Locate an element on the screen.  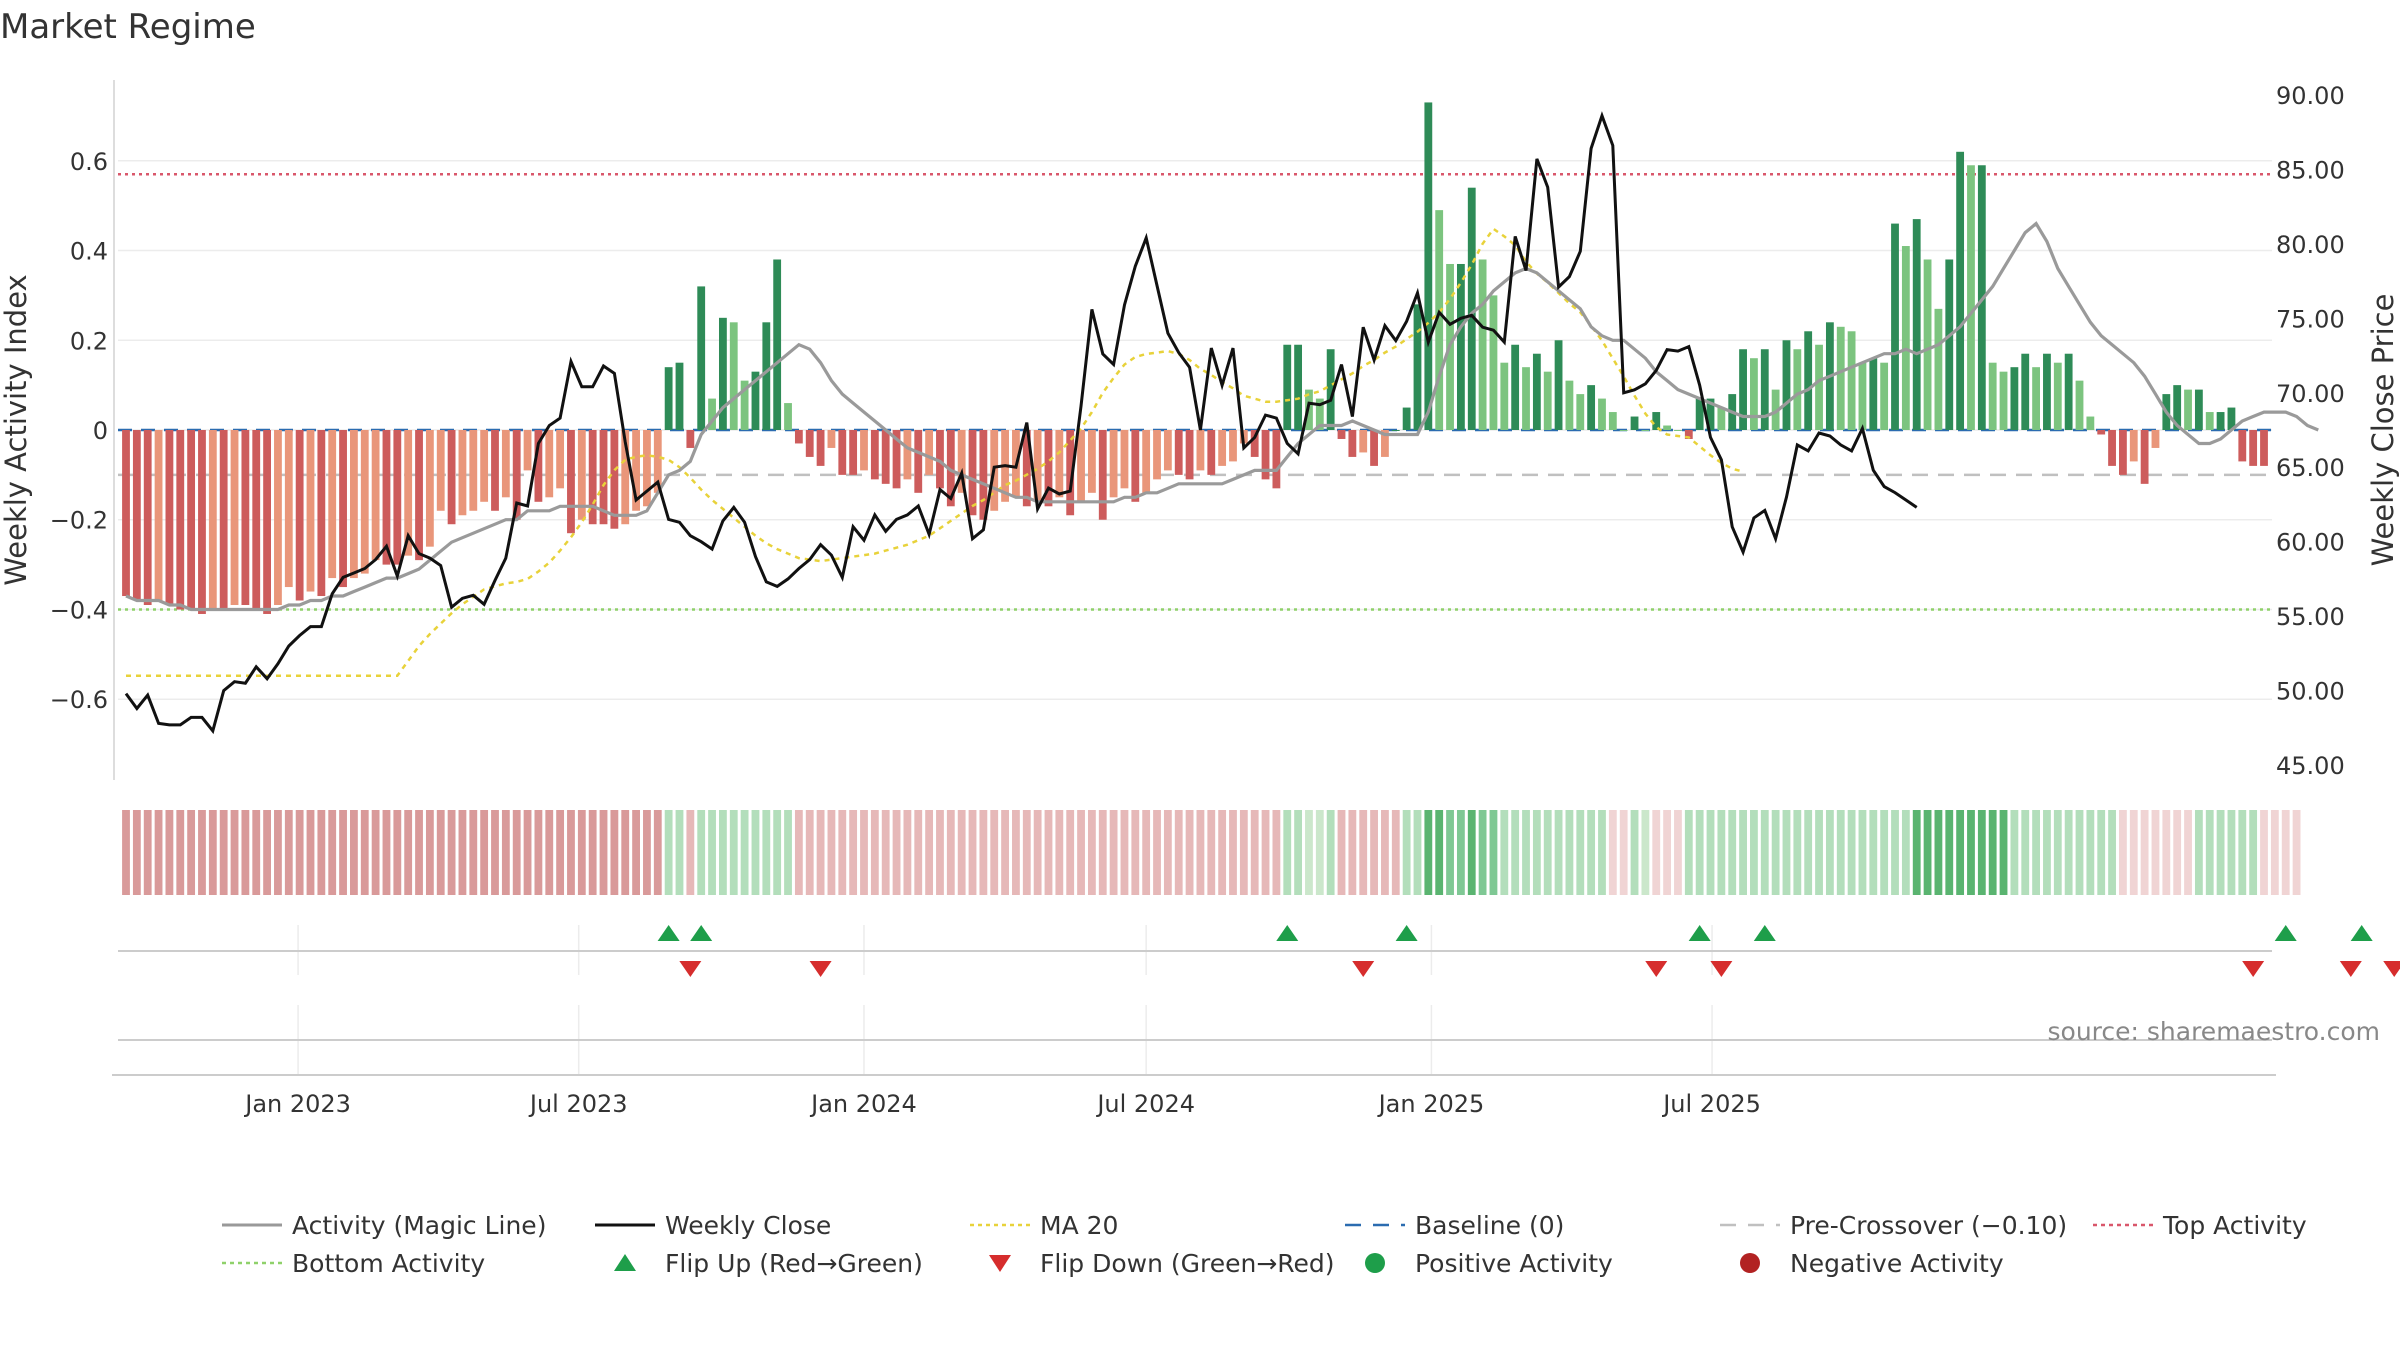
right-tick-label: 85.00 is located at coordinates (2310, 170).